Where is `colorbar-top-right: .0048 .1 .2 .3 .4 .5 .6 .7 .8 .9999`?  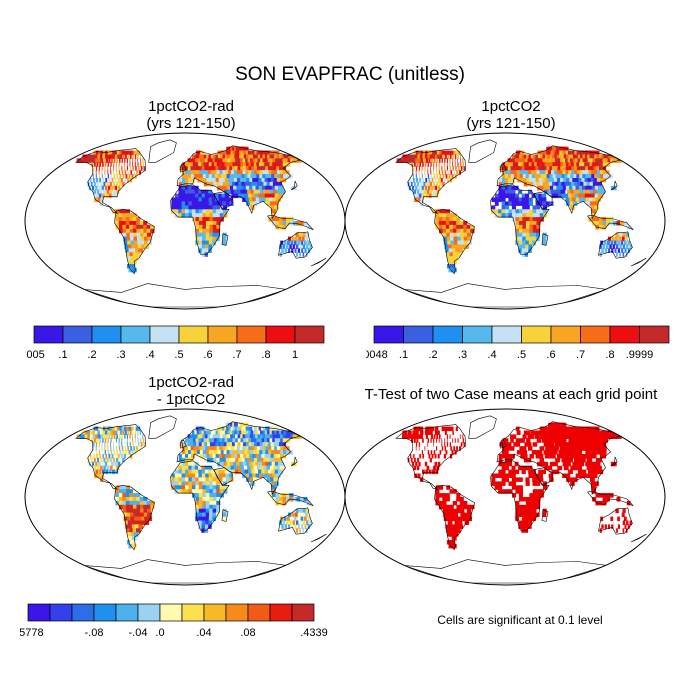 colorbar-top-right: .0048 .1 .2 .3 .4 .5 .6 .7 .8 .9999 is located at coordinates (518, 342).